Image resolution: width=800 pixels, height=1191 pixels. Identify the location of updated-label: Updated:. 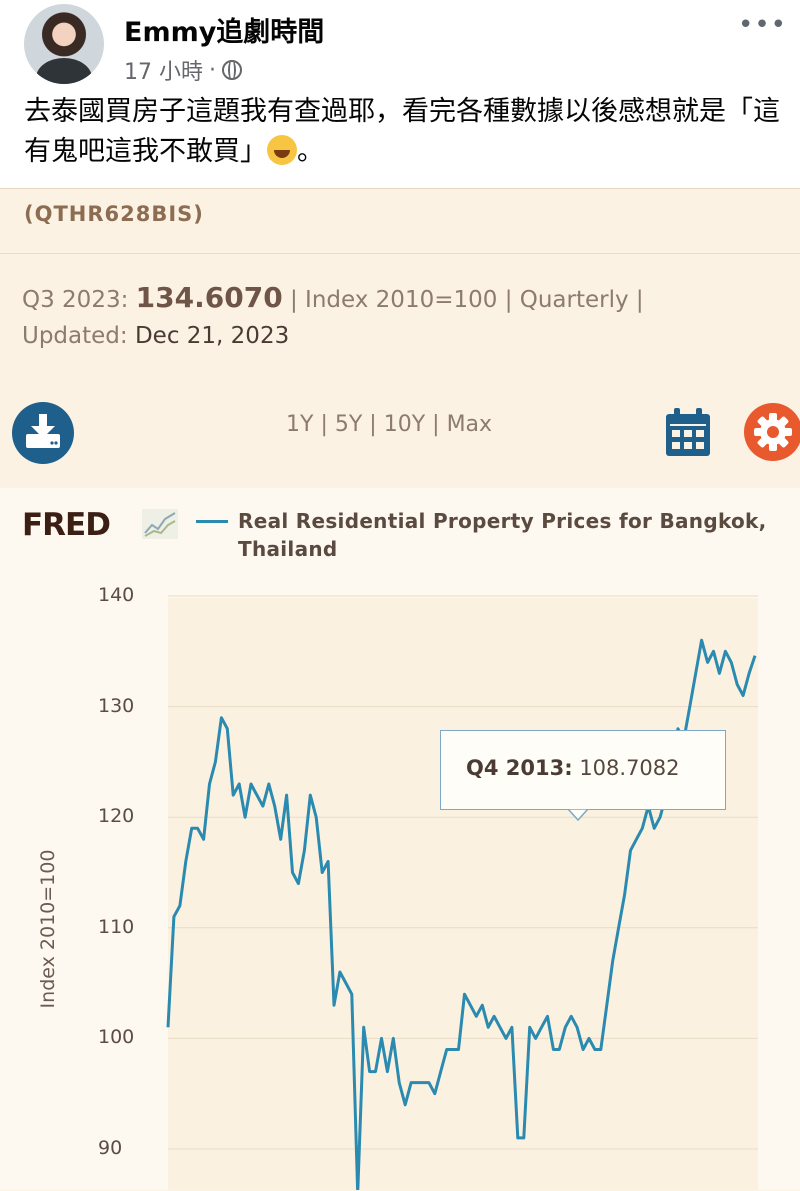
(75, 336).